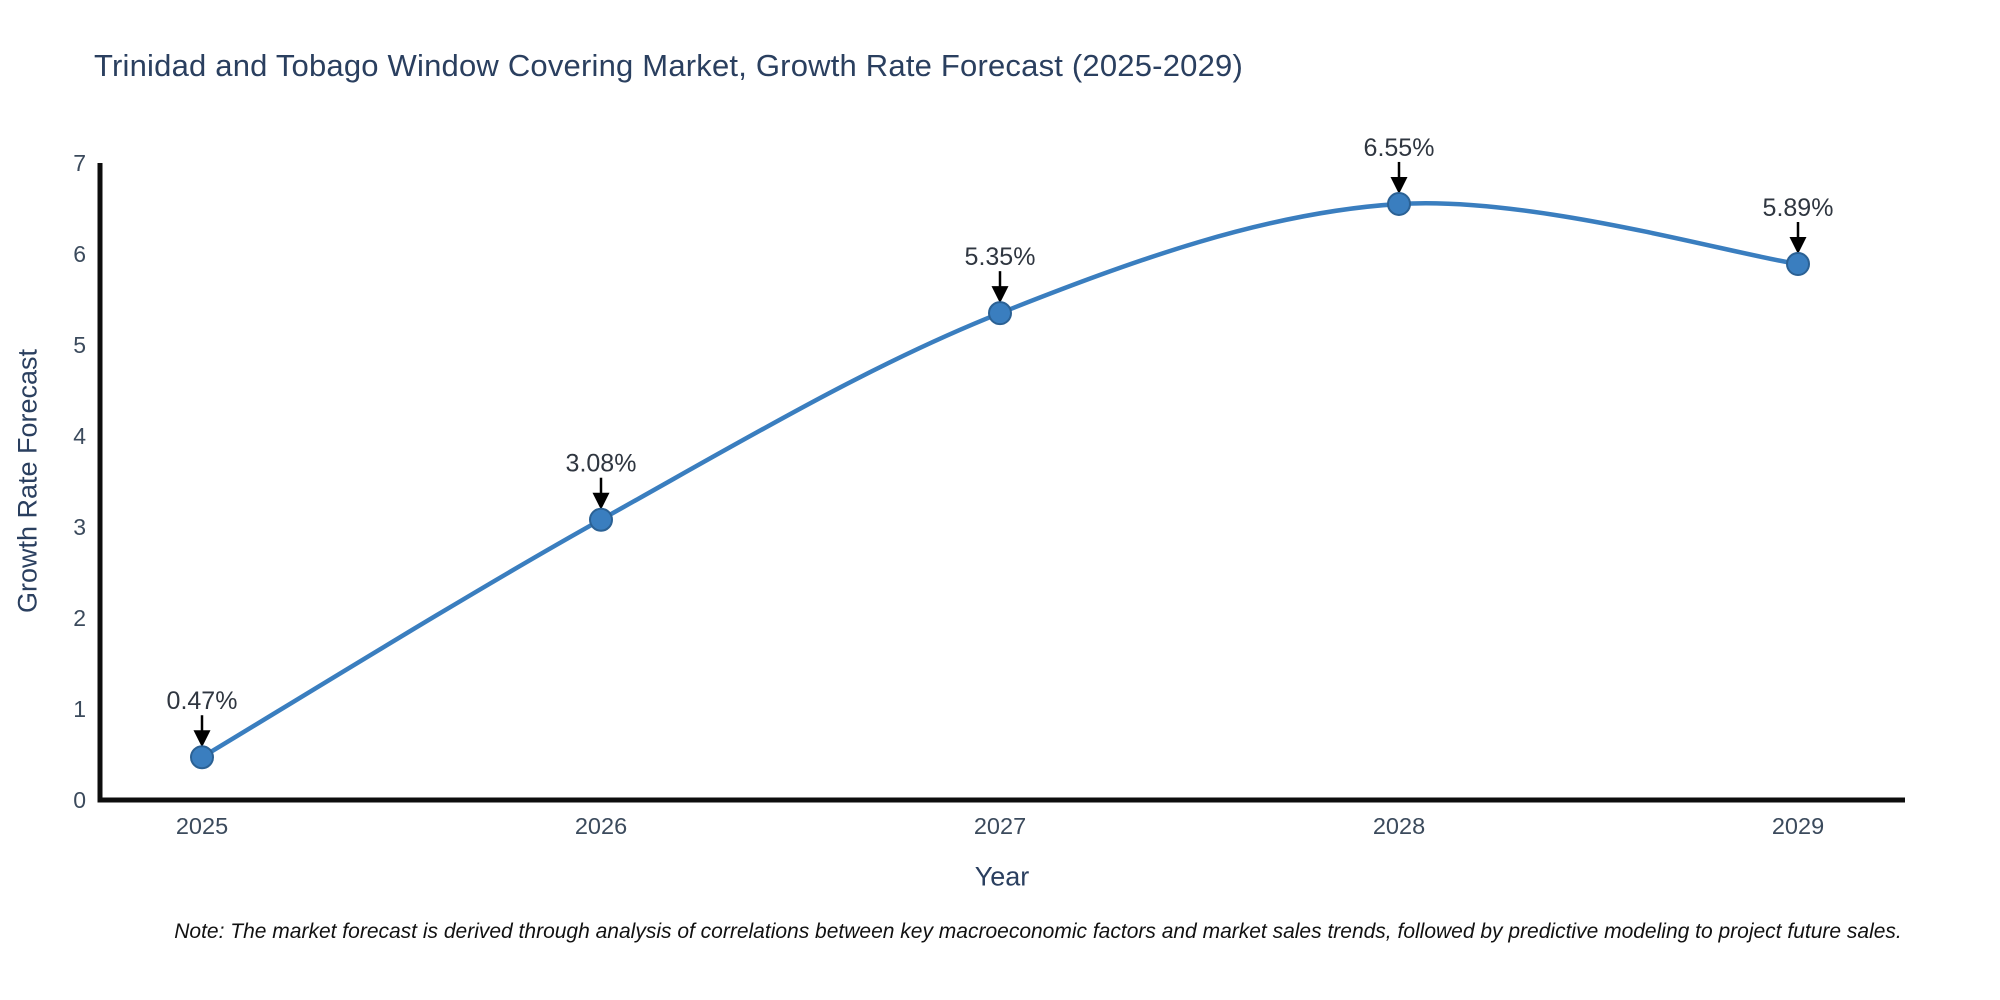 This screenshot has height=1000, width=2000. Describe the element at coordinates (1399, 148) in the screenshot. I see `data-point-label: 6.55%` at that location.